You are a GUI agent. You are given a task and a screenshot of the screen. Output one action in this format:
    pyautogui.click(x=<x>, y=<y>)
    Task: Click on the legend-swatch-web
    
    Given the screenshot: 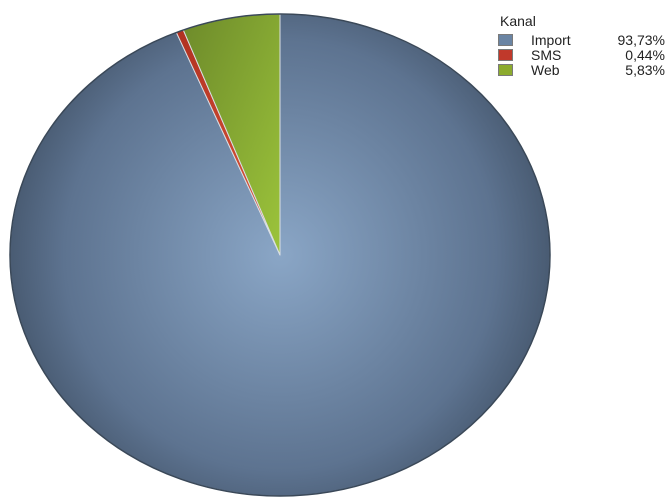 What is the action you would take?
    pyautogui.click(x=505, y=70)
    